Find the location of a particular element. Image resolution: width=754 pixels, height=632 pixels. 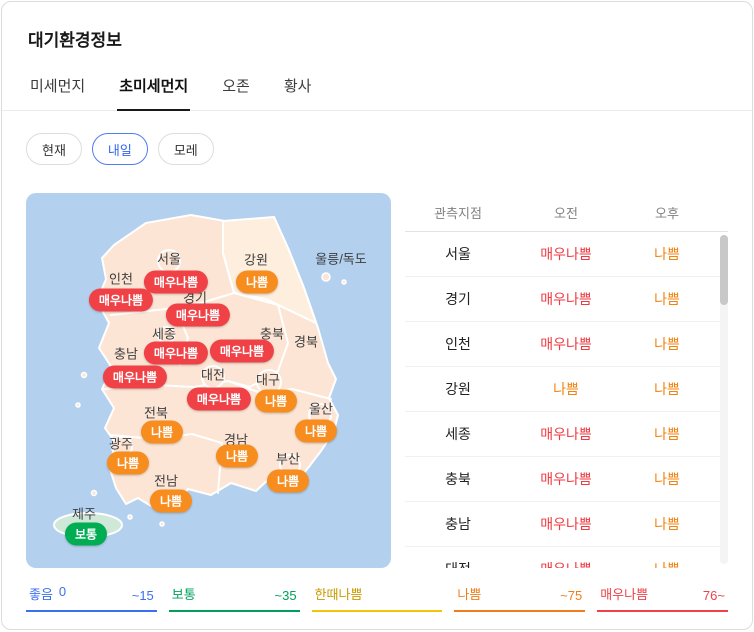

map-region-label: 전북 is located at coordinates (156, 413).